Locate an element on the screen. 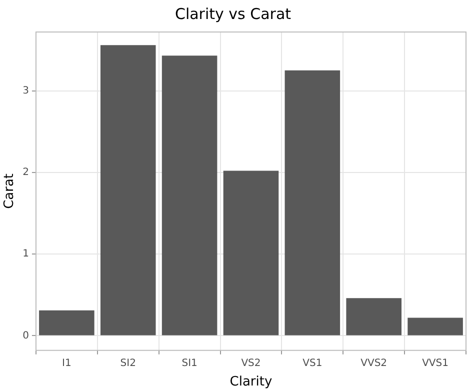 The width and height of the screenshot is (474, 392). x-axis-title: Clarity is located at coordinates (251, 382).